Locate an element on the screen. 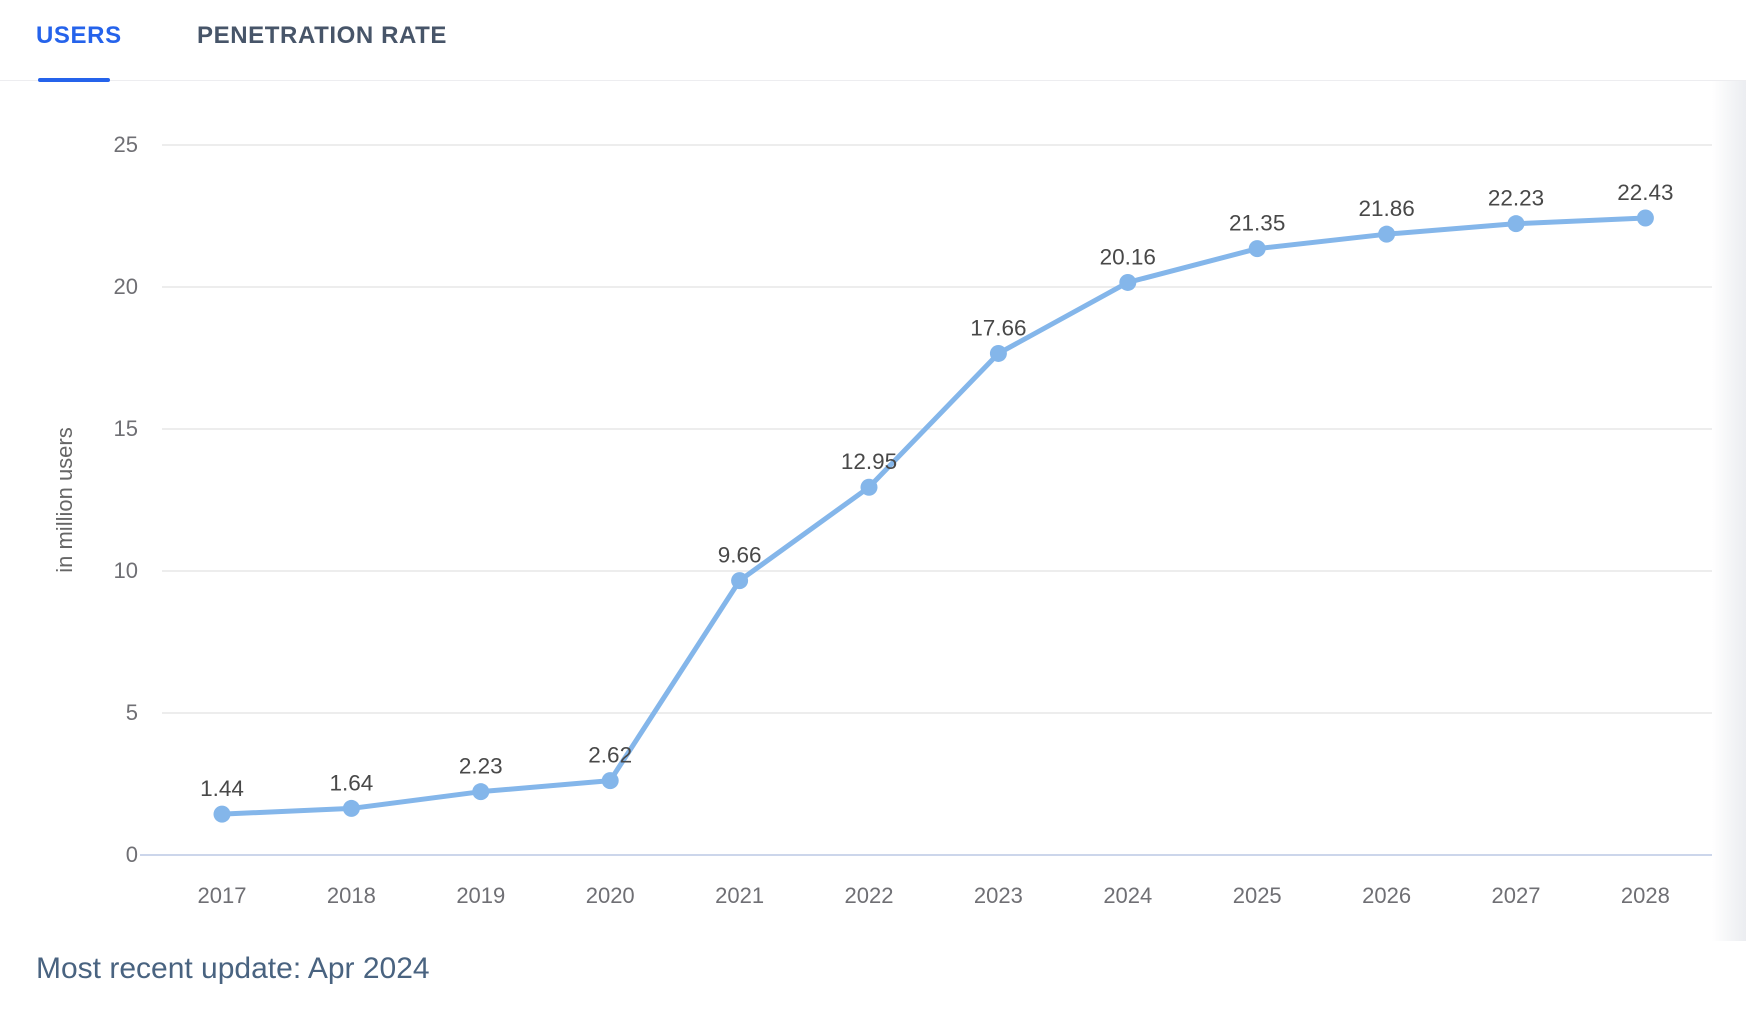 This screenshot has height=1022, width=1746. chart-tabbar: USERS PENETRATION RATE is located at coordinates (873, 41).